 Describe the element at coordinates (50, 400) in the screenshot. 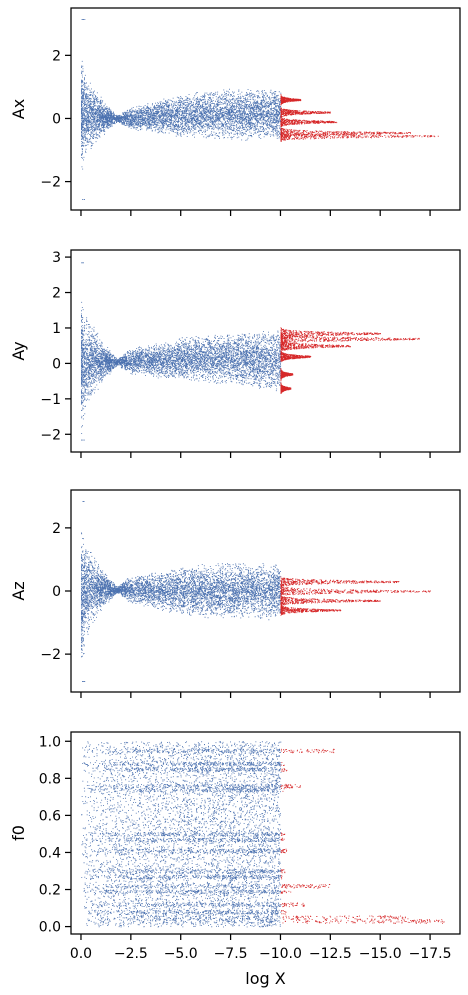

I see `y-tick-label: −1` at that location.